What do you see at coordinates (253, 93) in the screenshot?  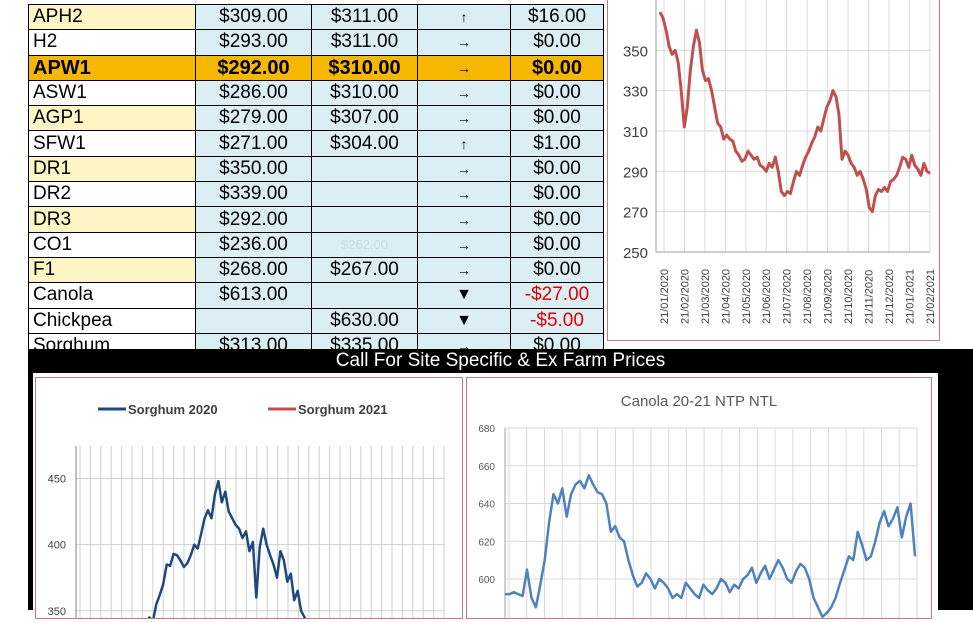 I see `price-cash: $286.00` at bounding box center [253, 93].